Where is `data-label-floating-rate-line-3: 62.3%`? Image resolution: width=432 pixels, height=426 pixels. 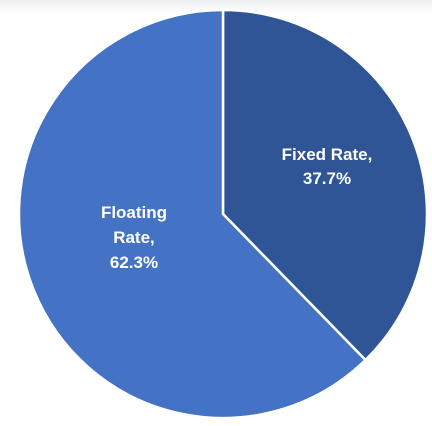
data-label-floating-rate-line-3: 62.3% is located at coordinates (134, 262).